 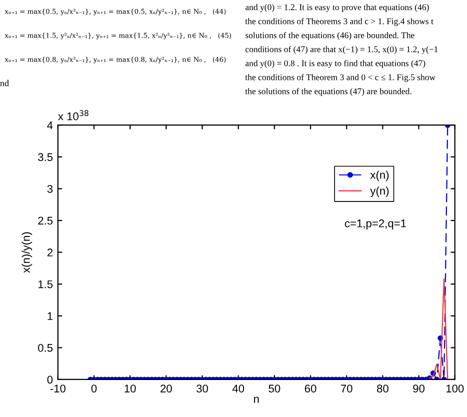 What do you see at coordinates (238, 388) in the screenshot?
I see `x-tick-label: 40` at bounding box center [238, 388].